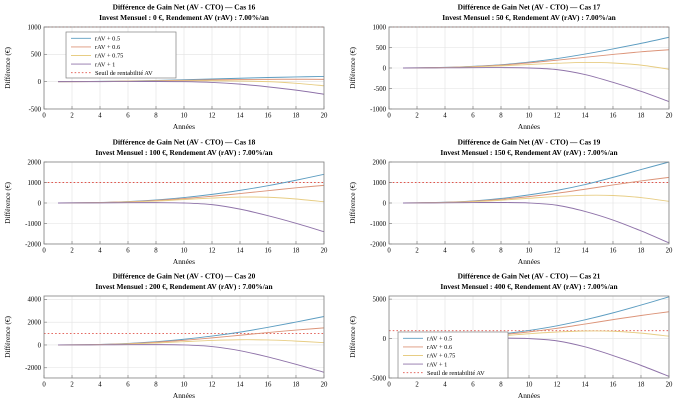 The width and height of the screenshot is (690, 404). Describe the element at coordinates (191, 342) in the screenshot. I see `series-line-rav+0.75` at that location.